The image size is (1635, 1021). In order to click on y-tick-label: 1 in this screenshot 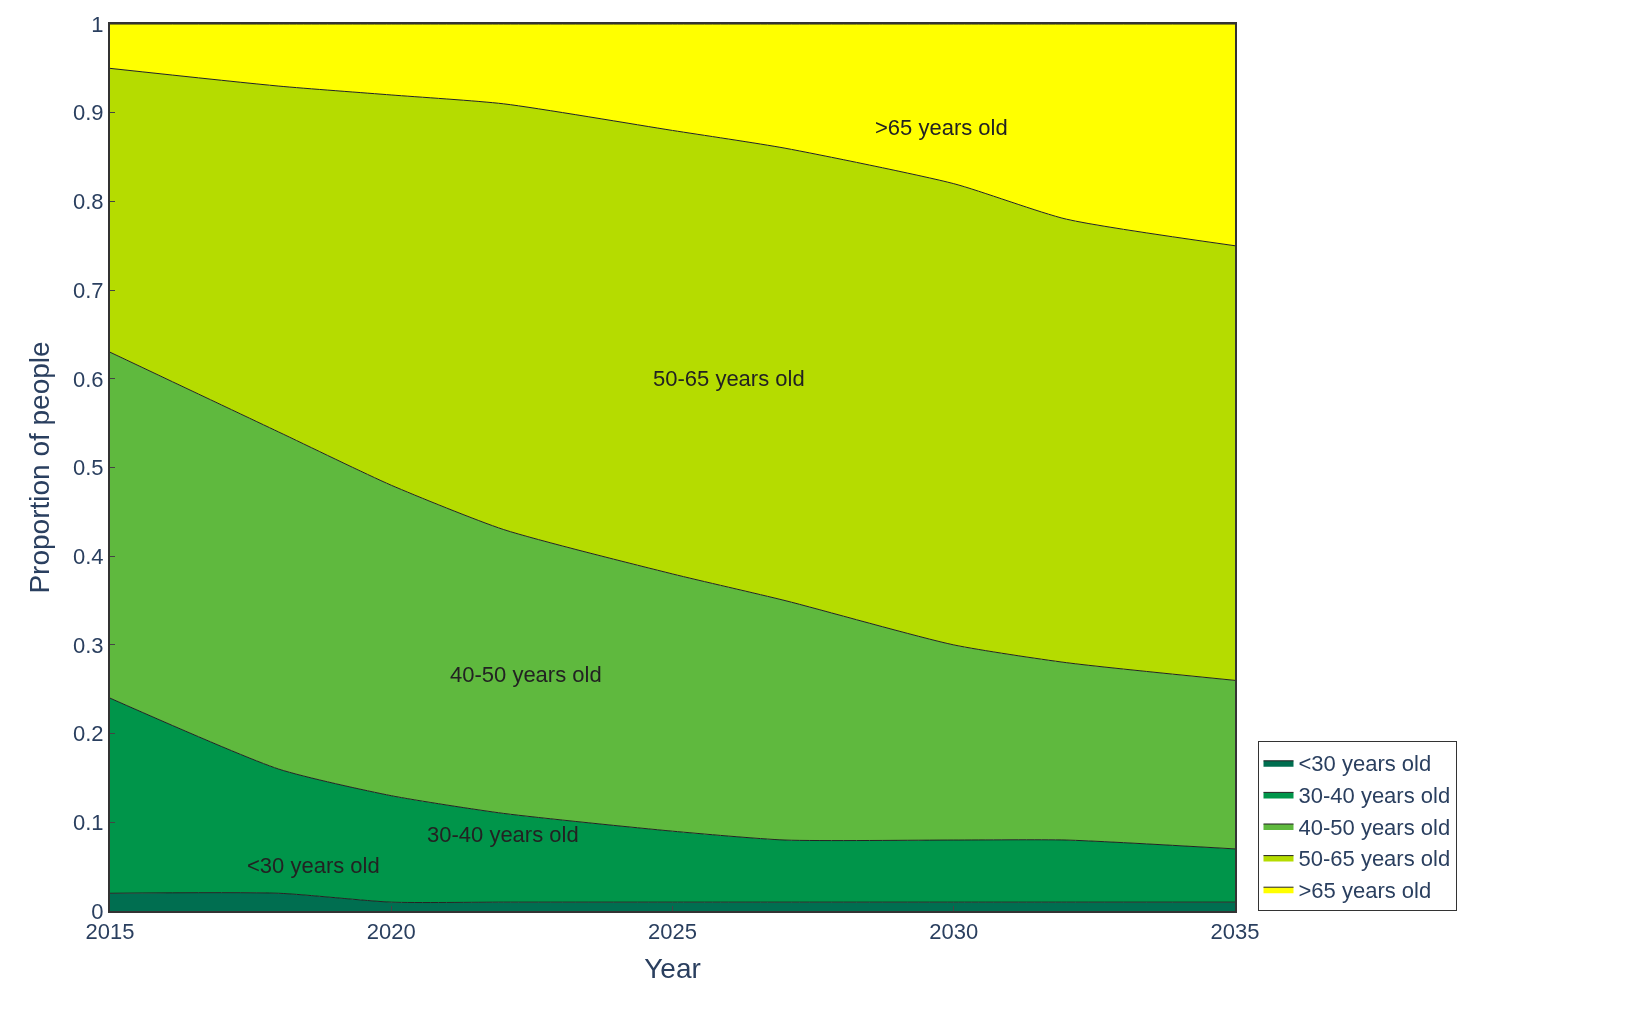, I will do `click(97, 24)`.